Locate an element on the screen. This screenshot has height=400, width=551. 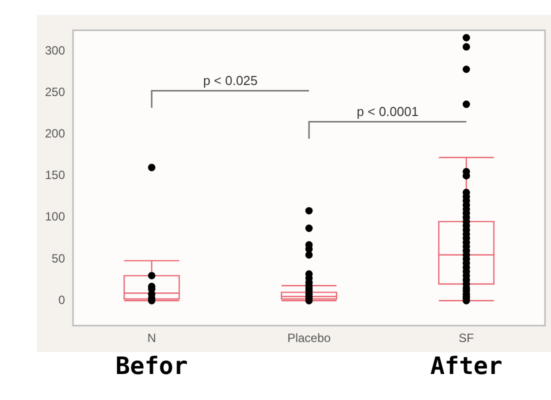
text: Befor is located at coordinates (152, 366).